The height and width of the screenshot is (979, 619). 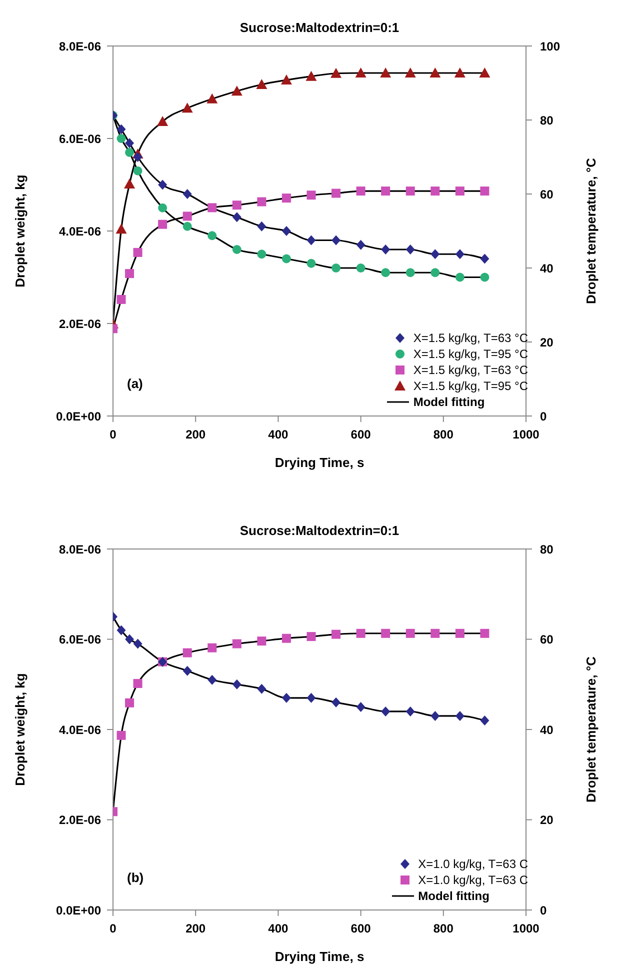 What do you see at coordinates (135, 877) in the screenshot?
I see `annotation: (b)` at bounding box center [135, 877].